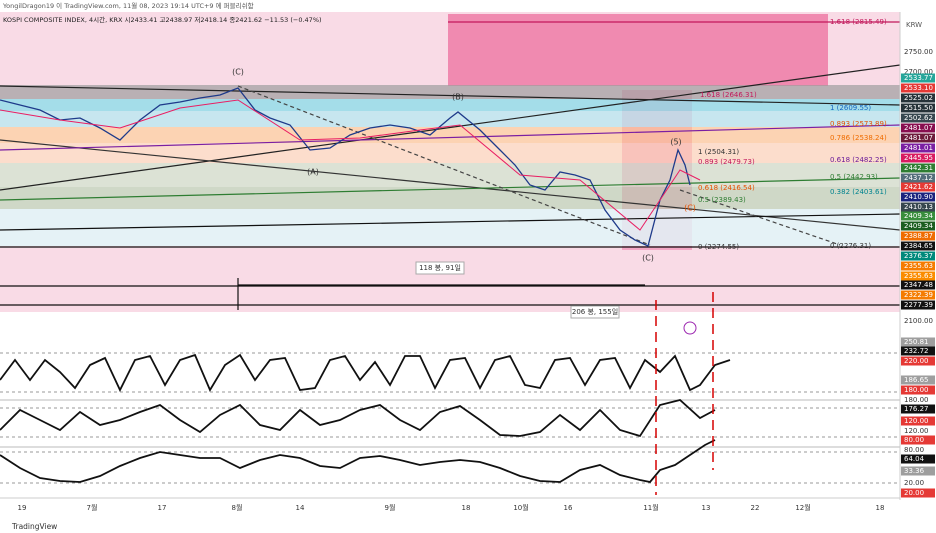 The image size is (936, 533). What do you see at coordinates (718, 247) in the screenshot?
I see `fib-label: 0 (2274.55)` at bounding box center [718, 247].